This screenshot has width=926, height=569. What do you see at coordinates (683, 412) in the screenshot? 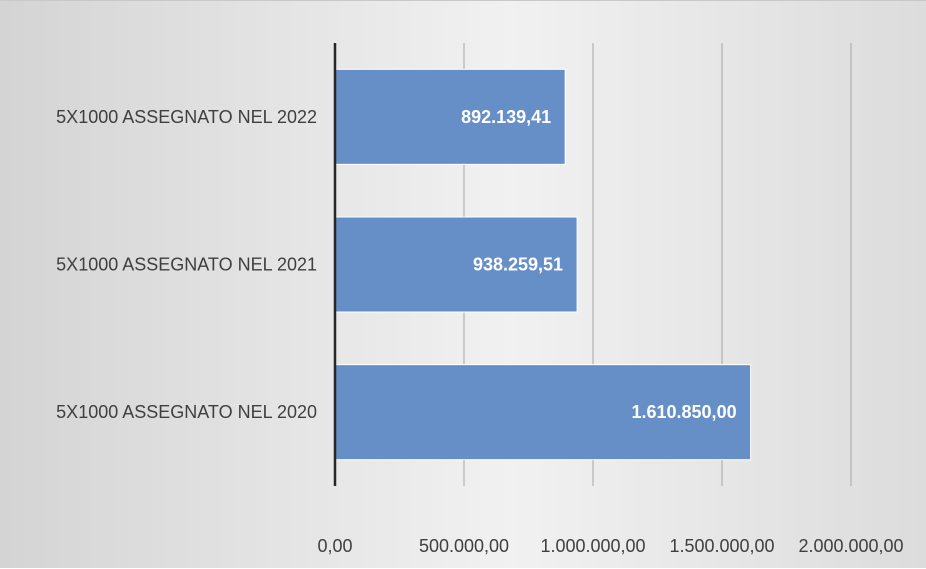
I see `data-label: 1.610.850,00` at bounding box center [683, 412].